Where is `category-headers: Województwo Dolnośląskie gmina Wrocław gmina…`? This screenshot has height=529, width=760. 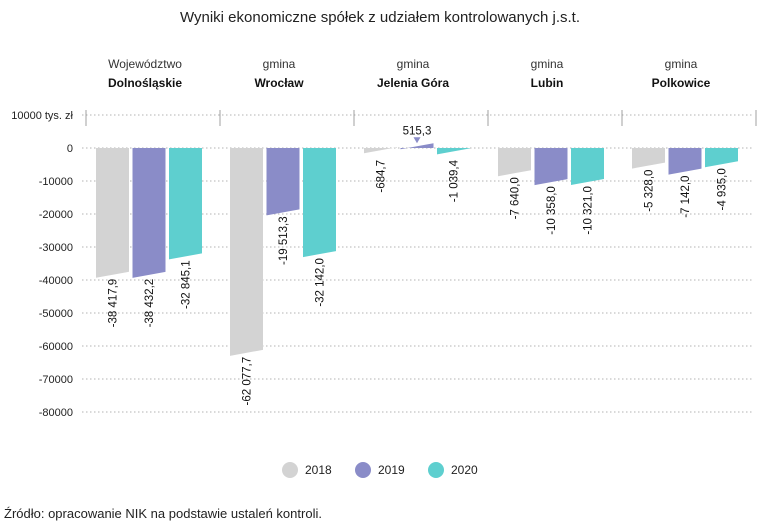
category-headers: Województwo Dolnośląskie gmina Wrocław gmina… is located at coordinates (409, 73).